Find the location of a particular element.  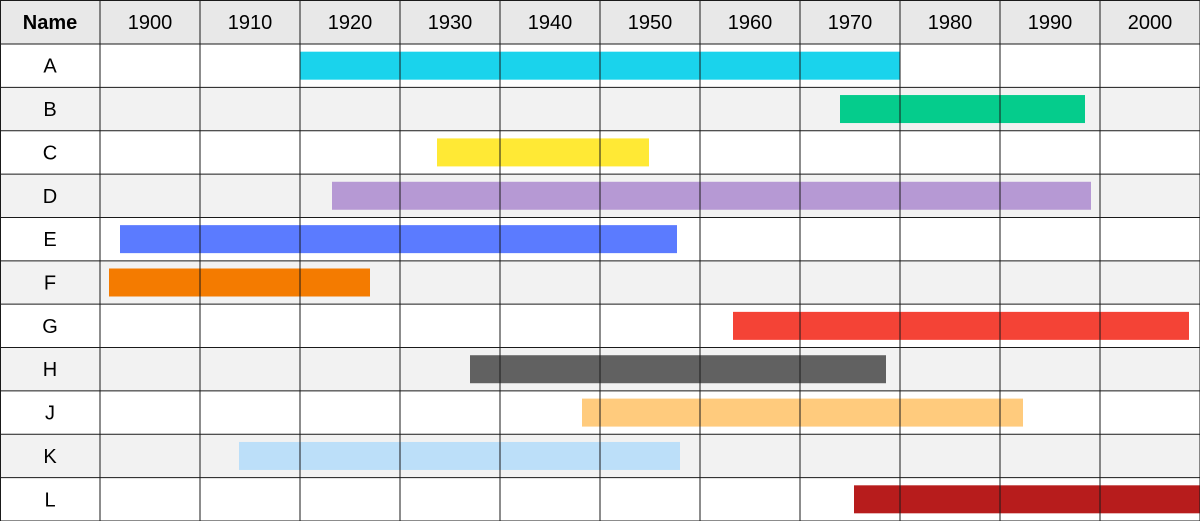

row-label-b: B is located at coordinates (49, 110).